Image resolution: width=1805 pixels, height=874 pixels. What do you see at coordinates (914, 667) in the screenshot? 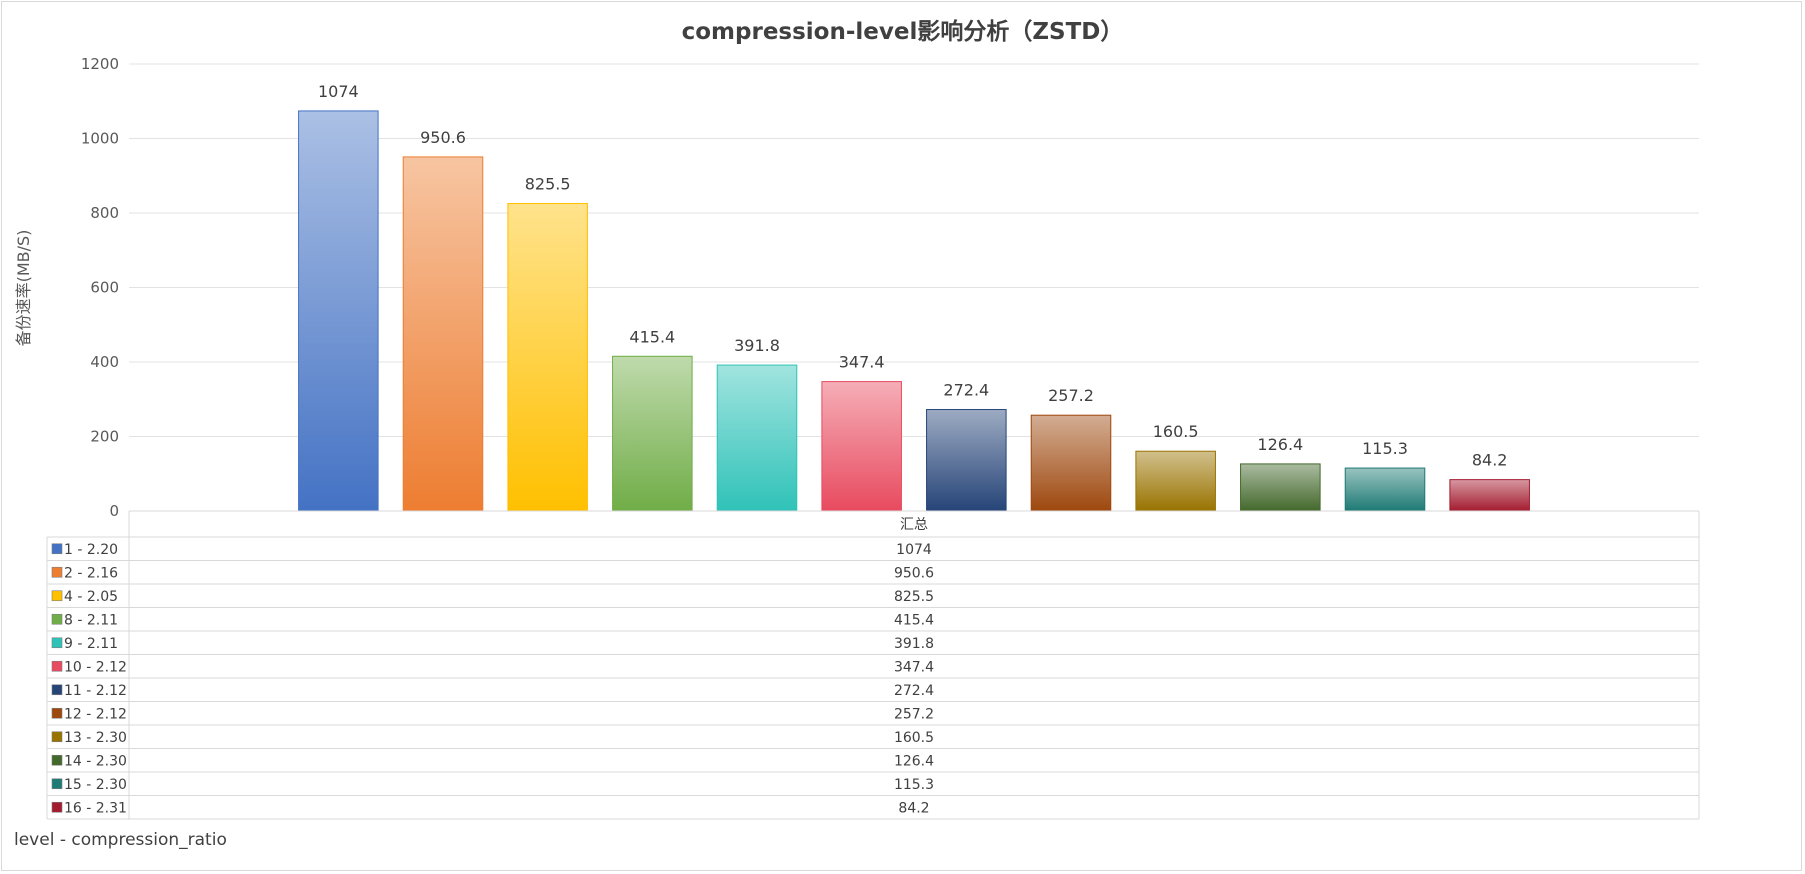
I see `table-value: 347.4` at bounding box center [914, 667].